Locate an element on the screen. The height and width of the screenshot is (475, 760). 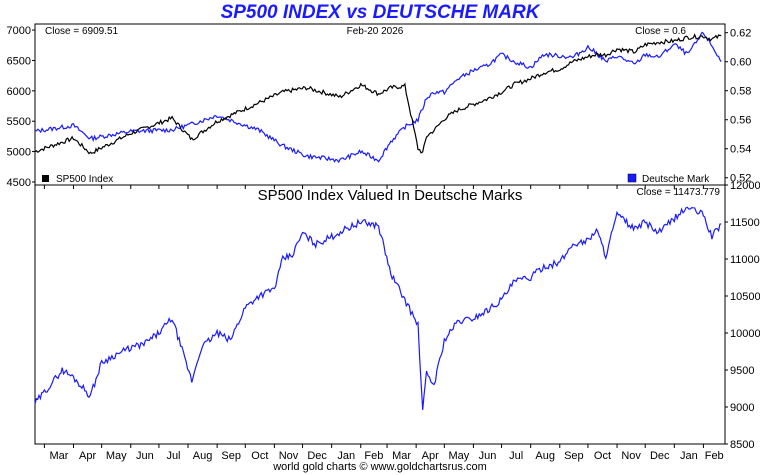
dm-close-label: Close = 0.6 is located at coordinates (660, 31).